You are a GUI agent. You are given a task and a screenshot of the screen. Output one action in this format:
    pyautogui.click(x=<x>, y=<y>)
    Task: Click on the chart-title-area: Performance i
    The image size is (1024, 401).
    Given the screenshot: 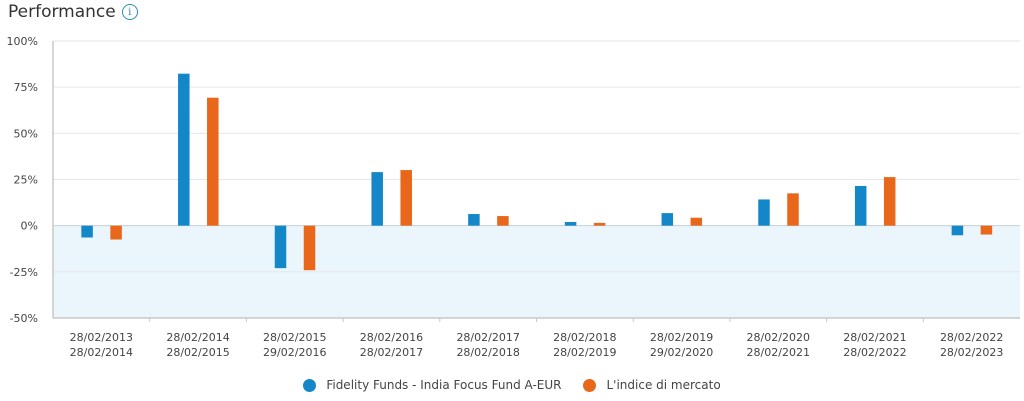 What is the action you would take?
    pyautogui.click(x=73, y=12)
    